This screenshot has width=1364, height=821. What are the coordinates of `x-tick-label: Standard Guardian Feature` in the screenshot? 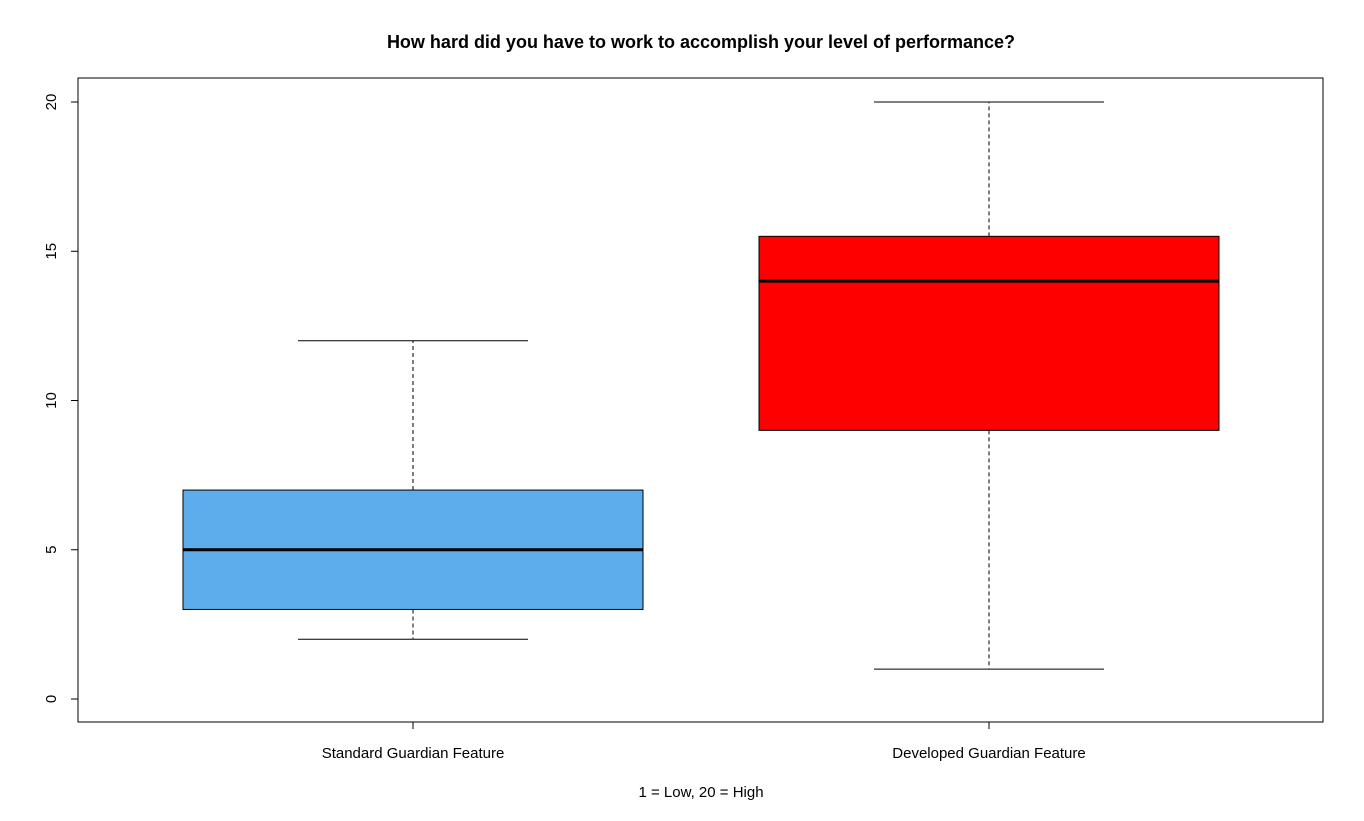 It's located at (413, 753).